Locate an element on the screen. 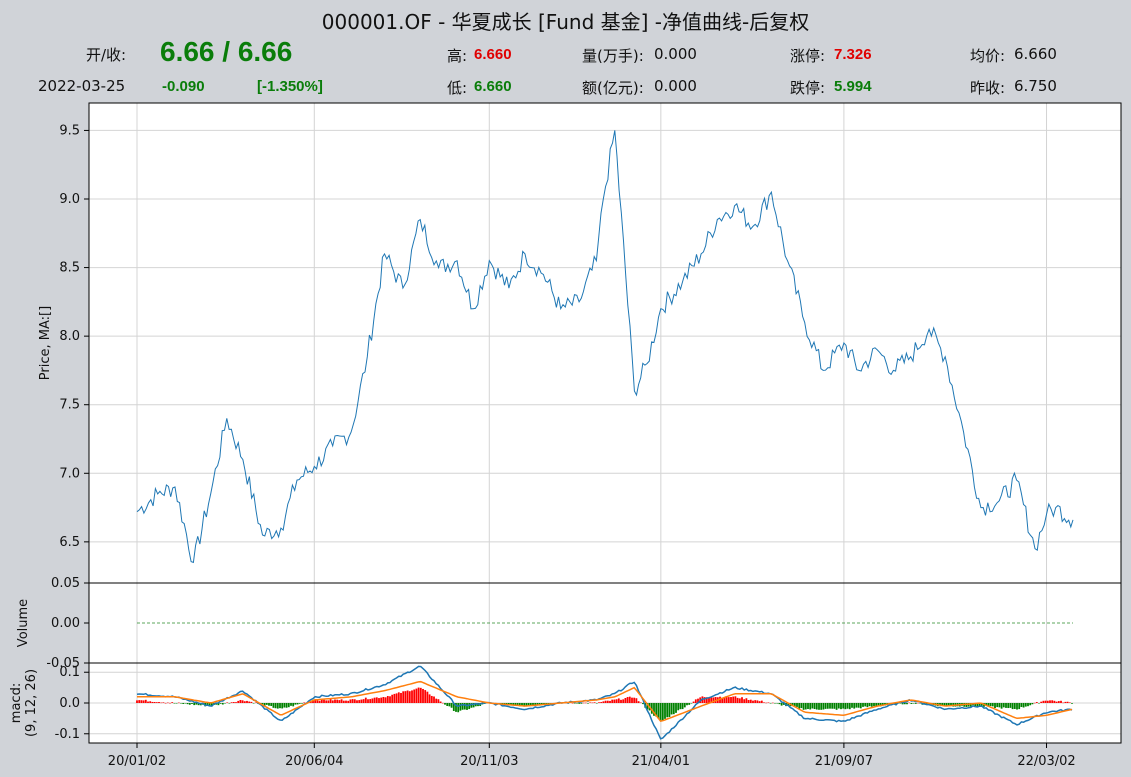  amount-label: 额(亿元): is located at coordinates (613, 88).